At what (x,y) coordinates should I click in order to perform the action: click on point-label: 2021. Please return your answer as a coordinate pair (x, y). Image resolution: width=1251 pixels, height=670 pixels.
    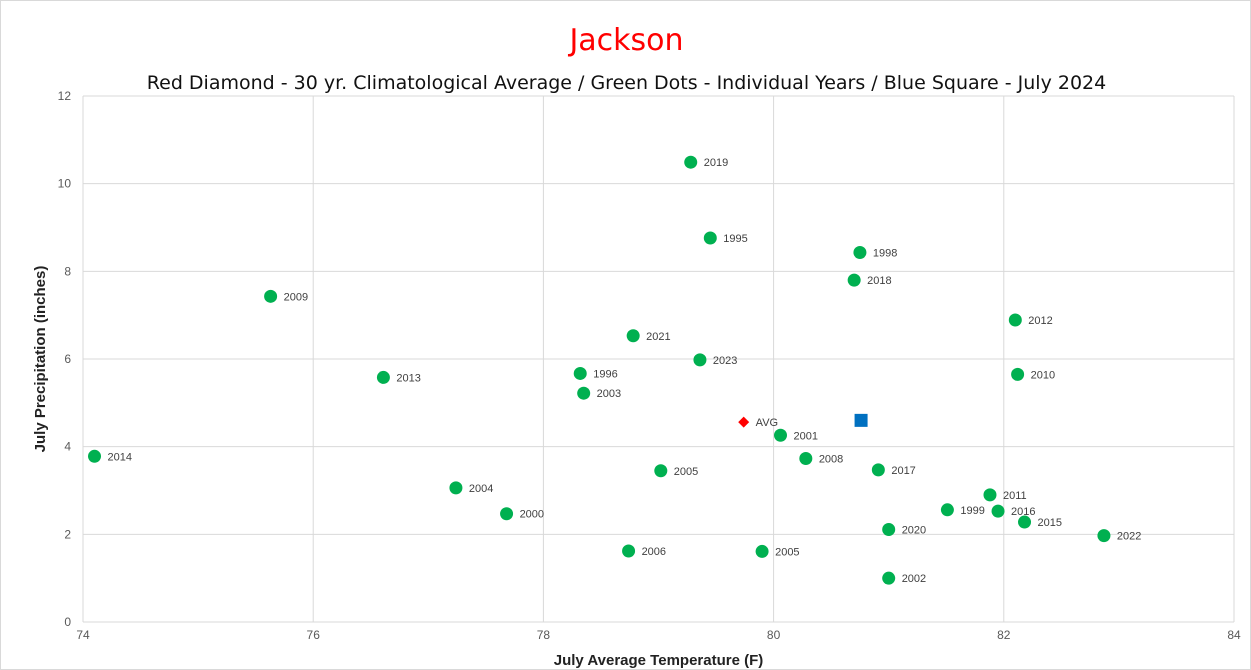
    Looking at the image, I should click on (658, 337).